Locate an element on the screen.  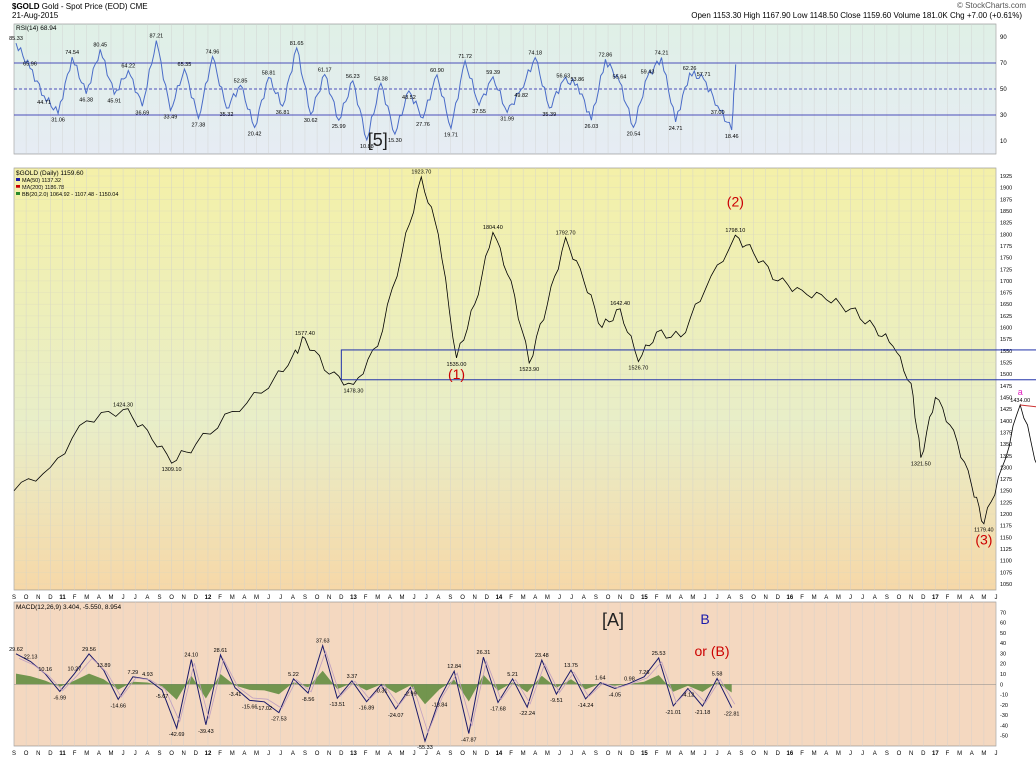
macd-value-label: 5.22 is located at coordinates (293, 675).